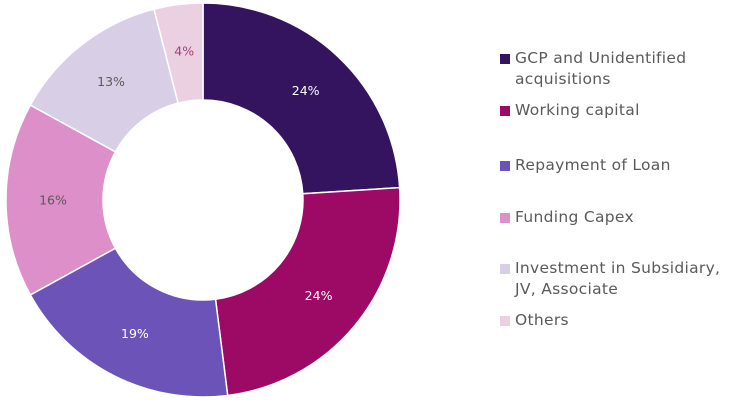 Image resolution: width=741 pixels, height=405 pixels. I want to click on legend-item-4: Funding Capex, so click(617, 217).